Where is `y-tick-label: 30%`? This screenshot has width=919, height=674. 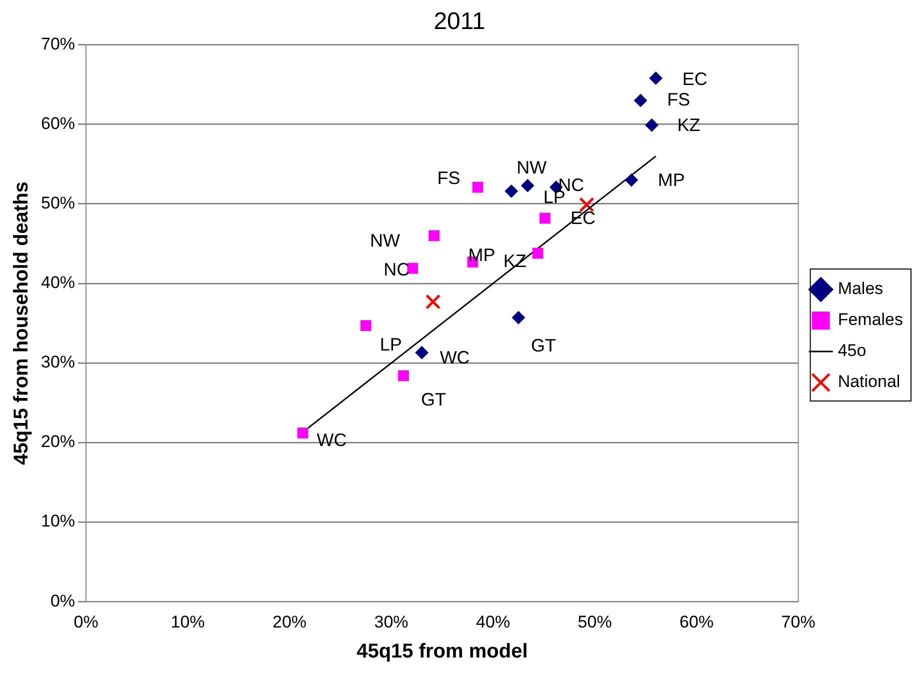 y-tick-label: 30% is located at coordinates (58, 362).